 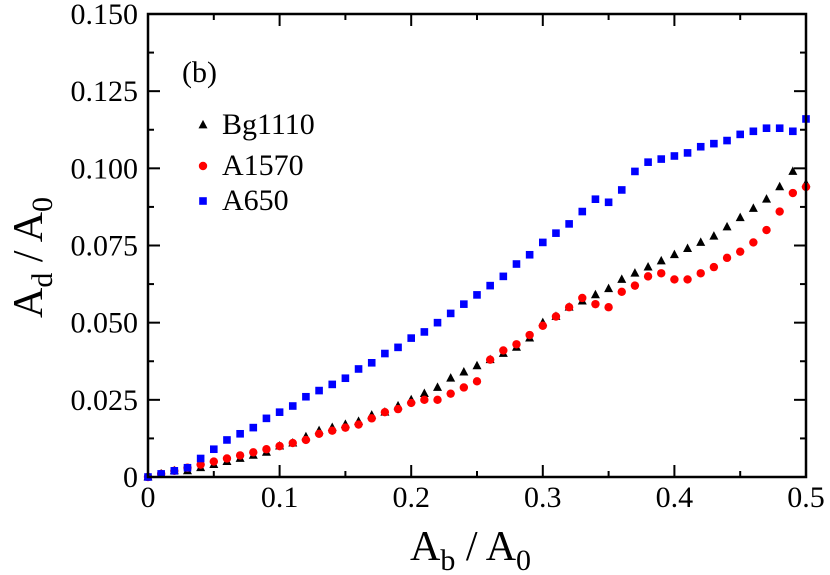 What do you see at coordinates (203, 201) in the screenshot?
I see `legend-marker` at bounding box center [203, 201].